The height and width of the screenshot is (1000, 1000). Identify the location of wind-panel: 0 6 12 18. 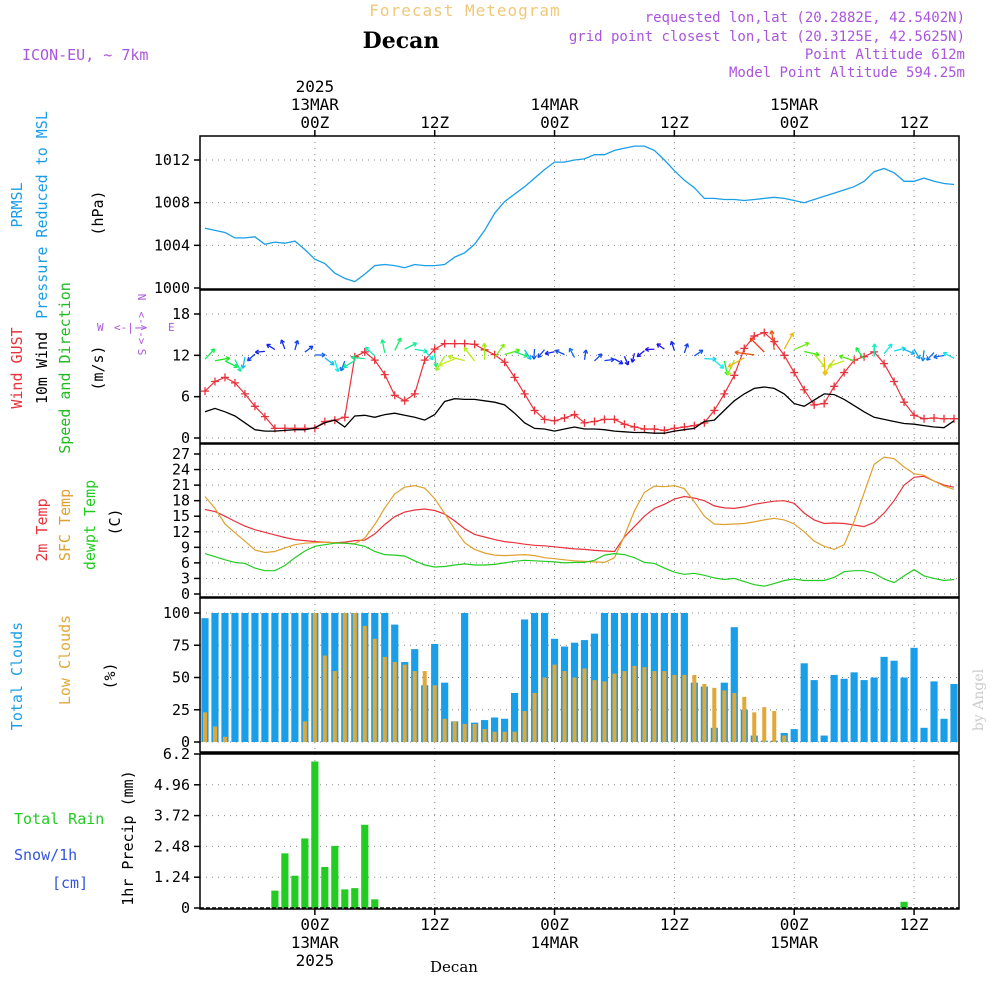
(565, 368).